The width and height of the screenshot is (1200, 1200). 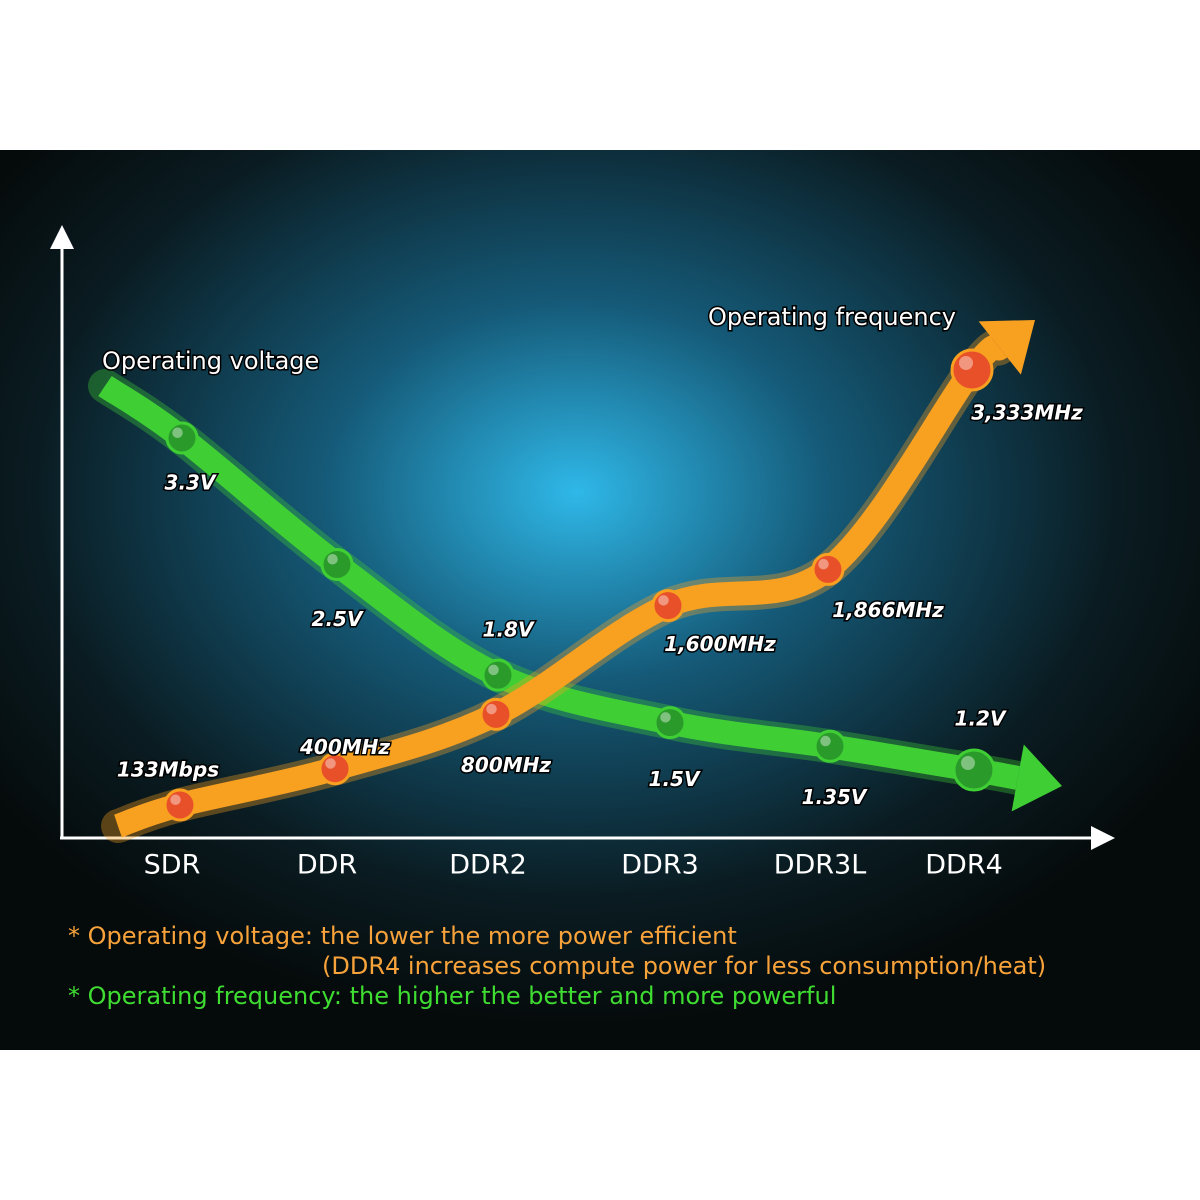 What do you see at coordinates (981, 719) in the screenshot?
I see `data-label: 1.2V` at bounding box center [981, 719].